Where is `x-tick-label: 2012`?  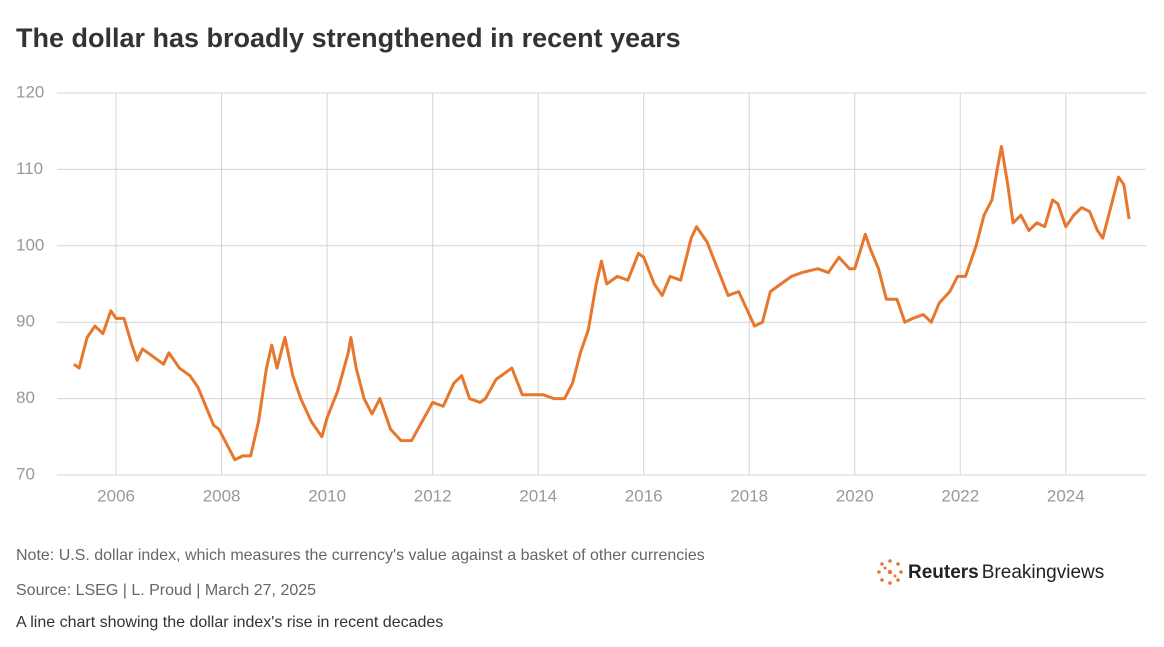 x-tick-label: 2012 is located at coordinates (433, 495).